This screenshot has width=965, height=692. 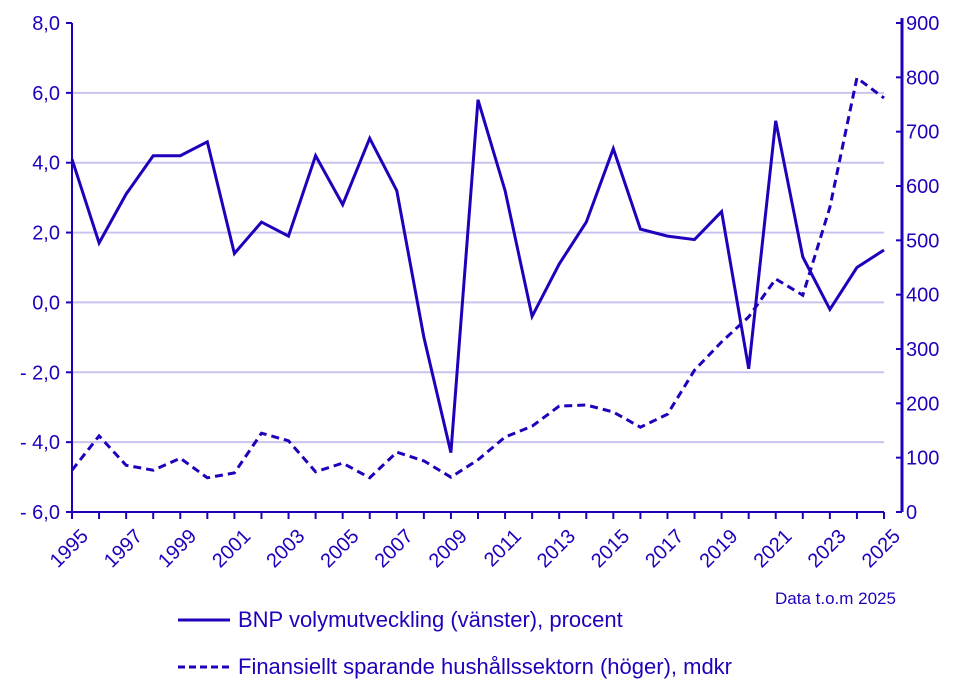 I want to click on x-tick-label: 1999, so click(x=177, y=548).